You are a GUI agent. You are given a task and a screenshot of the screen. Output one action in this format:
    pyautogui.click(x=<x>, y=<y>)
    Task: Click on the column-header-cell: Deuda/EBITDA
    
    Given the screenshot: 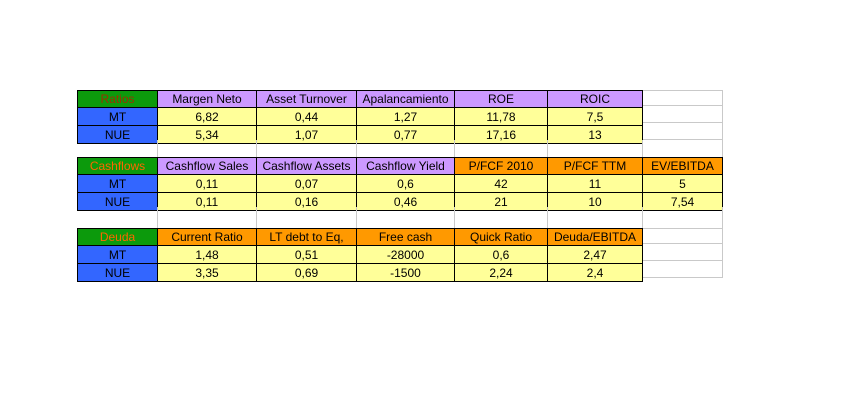 What is the action you would take?
    pyautogui.click(x=595, y=237)
    